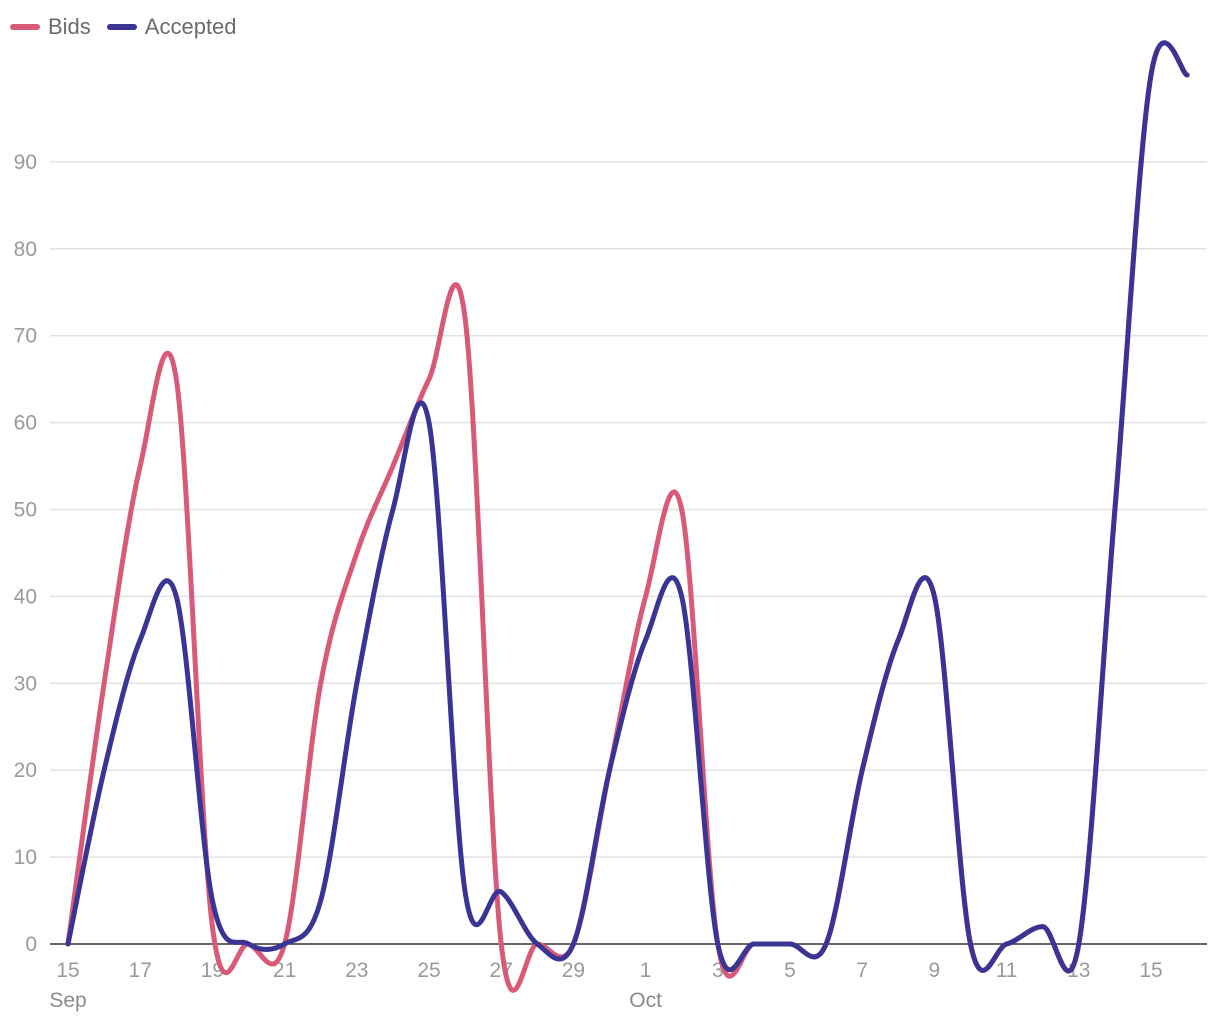  Describe the element at coordinates (646, 970) in the screenshot. I see `x-tick-label: 1` at that location.